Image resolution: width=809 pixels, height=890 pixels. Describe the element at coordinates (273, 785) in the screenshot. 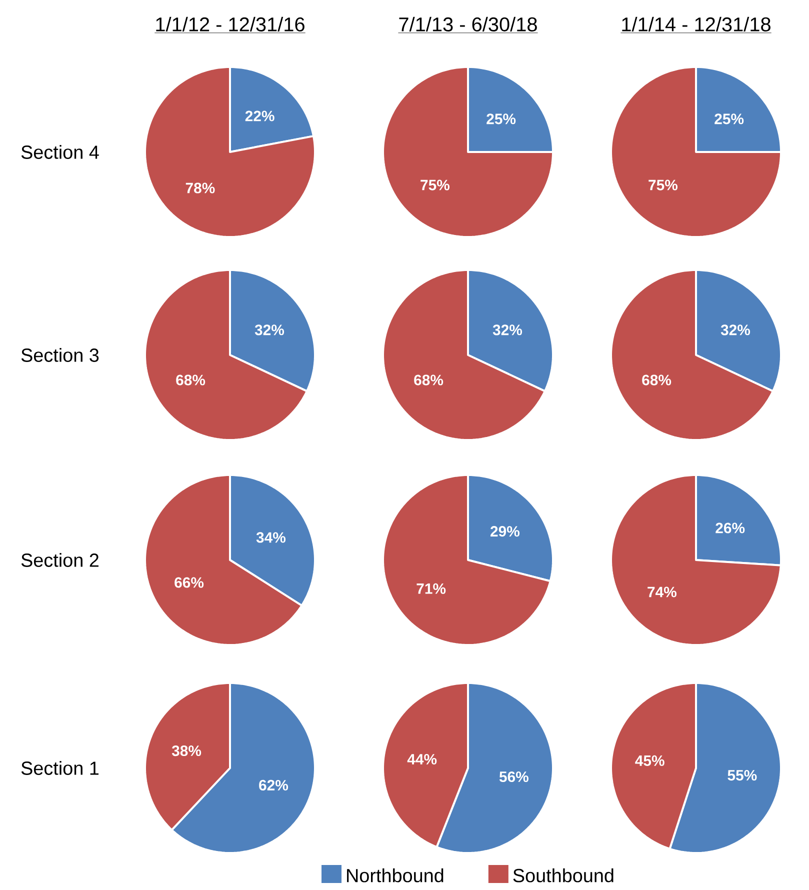

I see `data-label: 62%` at that location.